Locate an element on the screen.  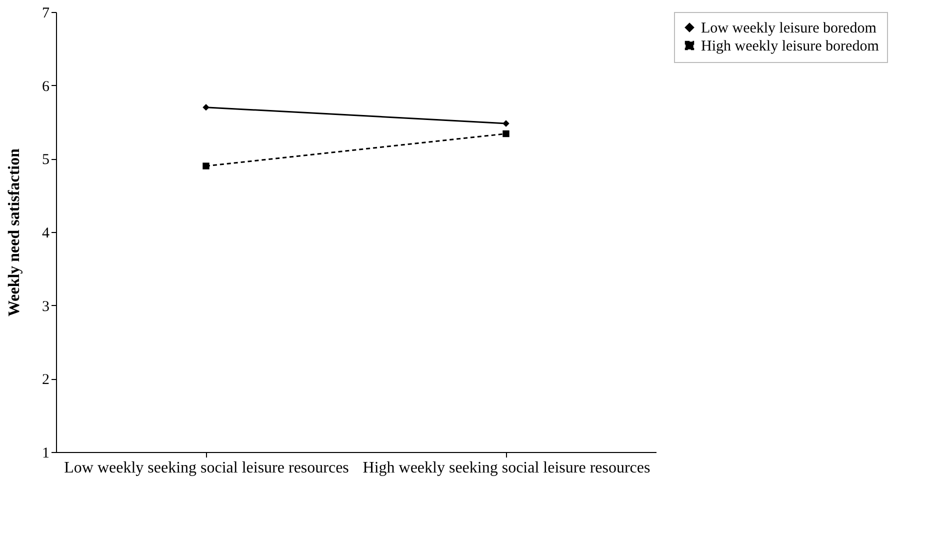
y-tick-label: 1 is located at coordinates (46, 454).